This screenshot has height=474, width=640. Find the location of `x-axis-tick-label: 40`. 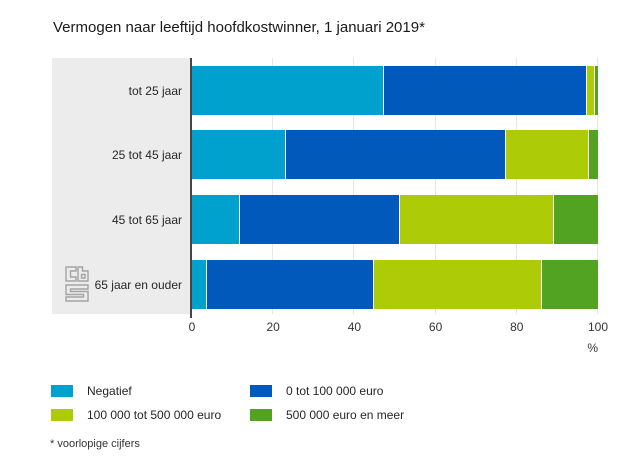

x-axis-tick-label: 40 is located at coordinates (354, 327).